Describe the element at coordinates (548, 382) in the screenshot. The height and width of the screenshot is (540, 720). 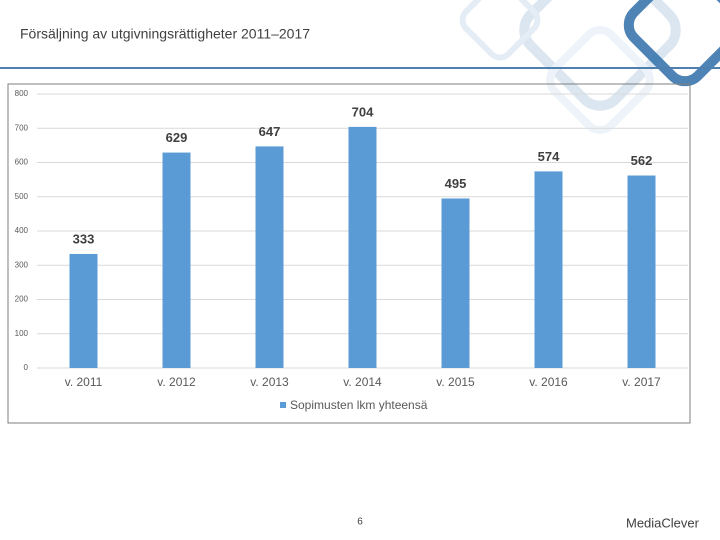
I see `x-tick-label: v. 2016` at that location.